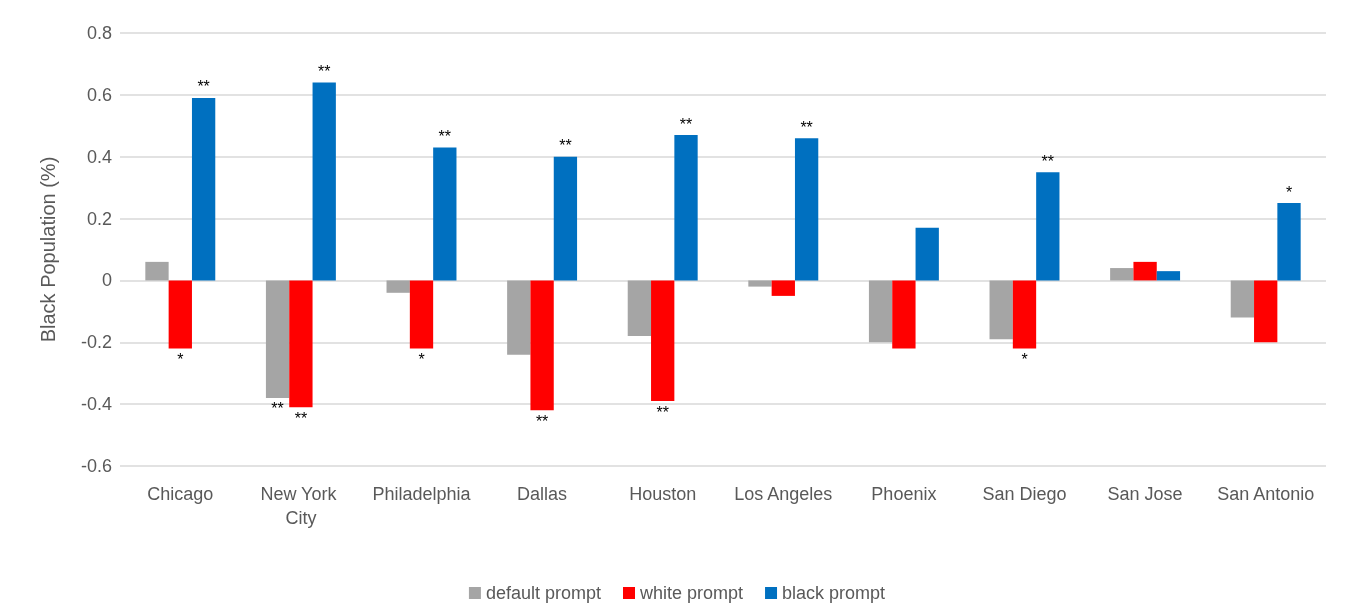 The image size is (1354, 615). Describe the element at coordinates (301, 506) in the screenshot. I see `x-tick-label: New York City` at that location.